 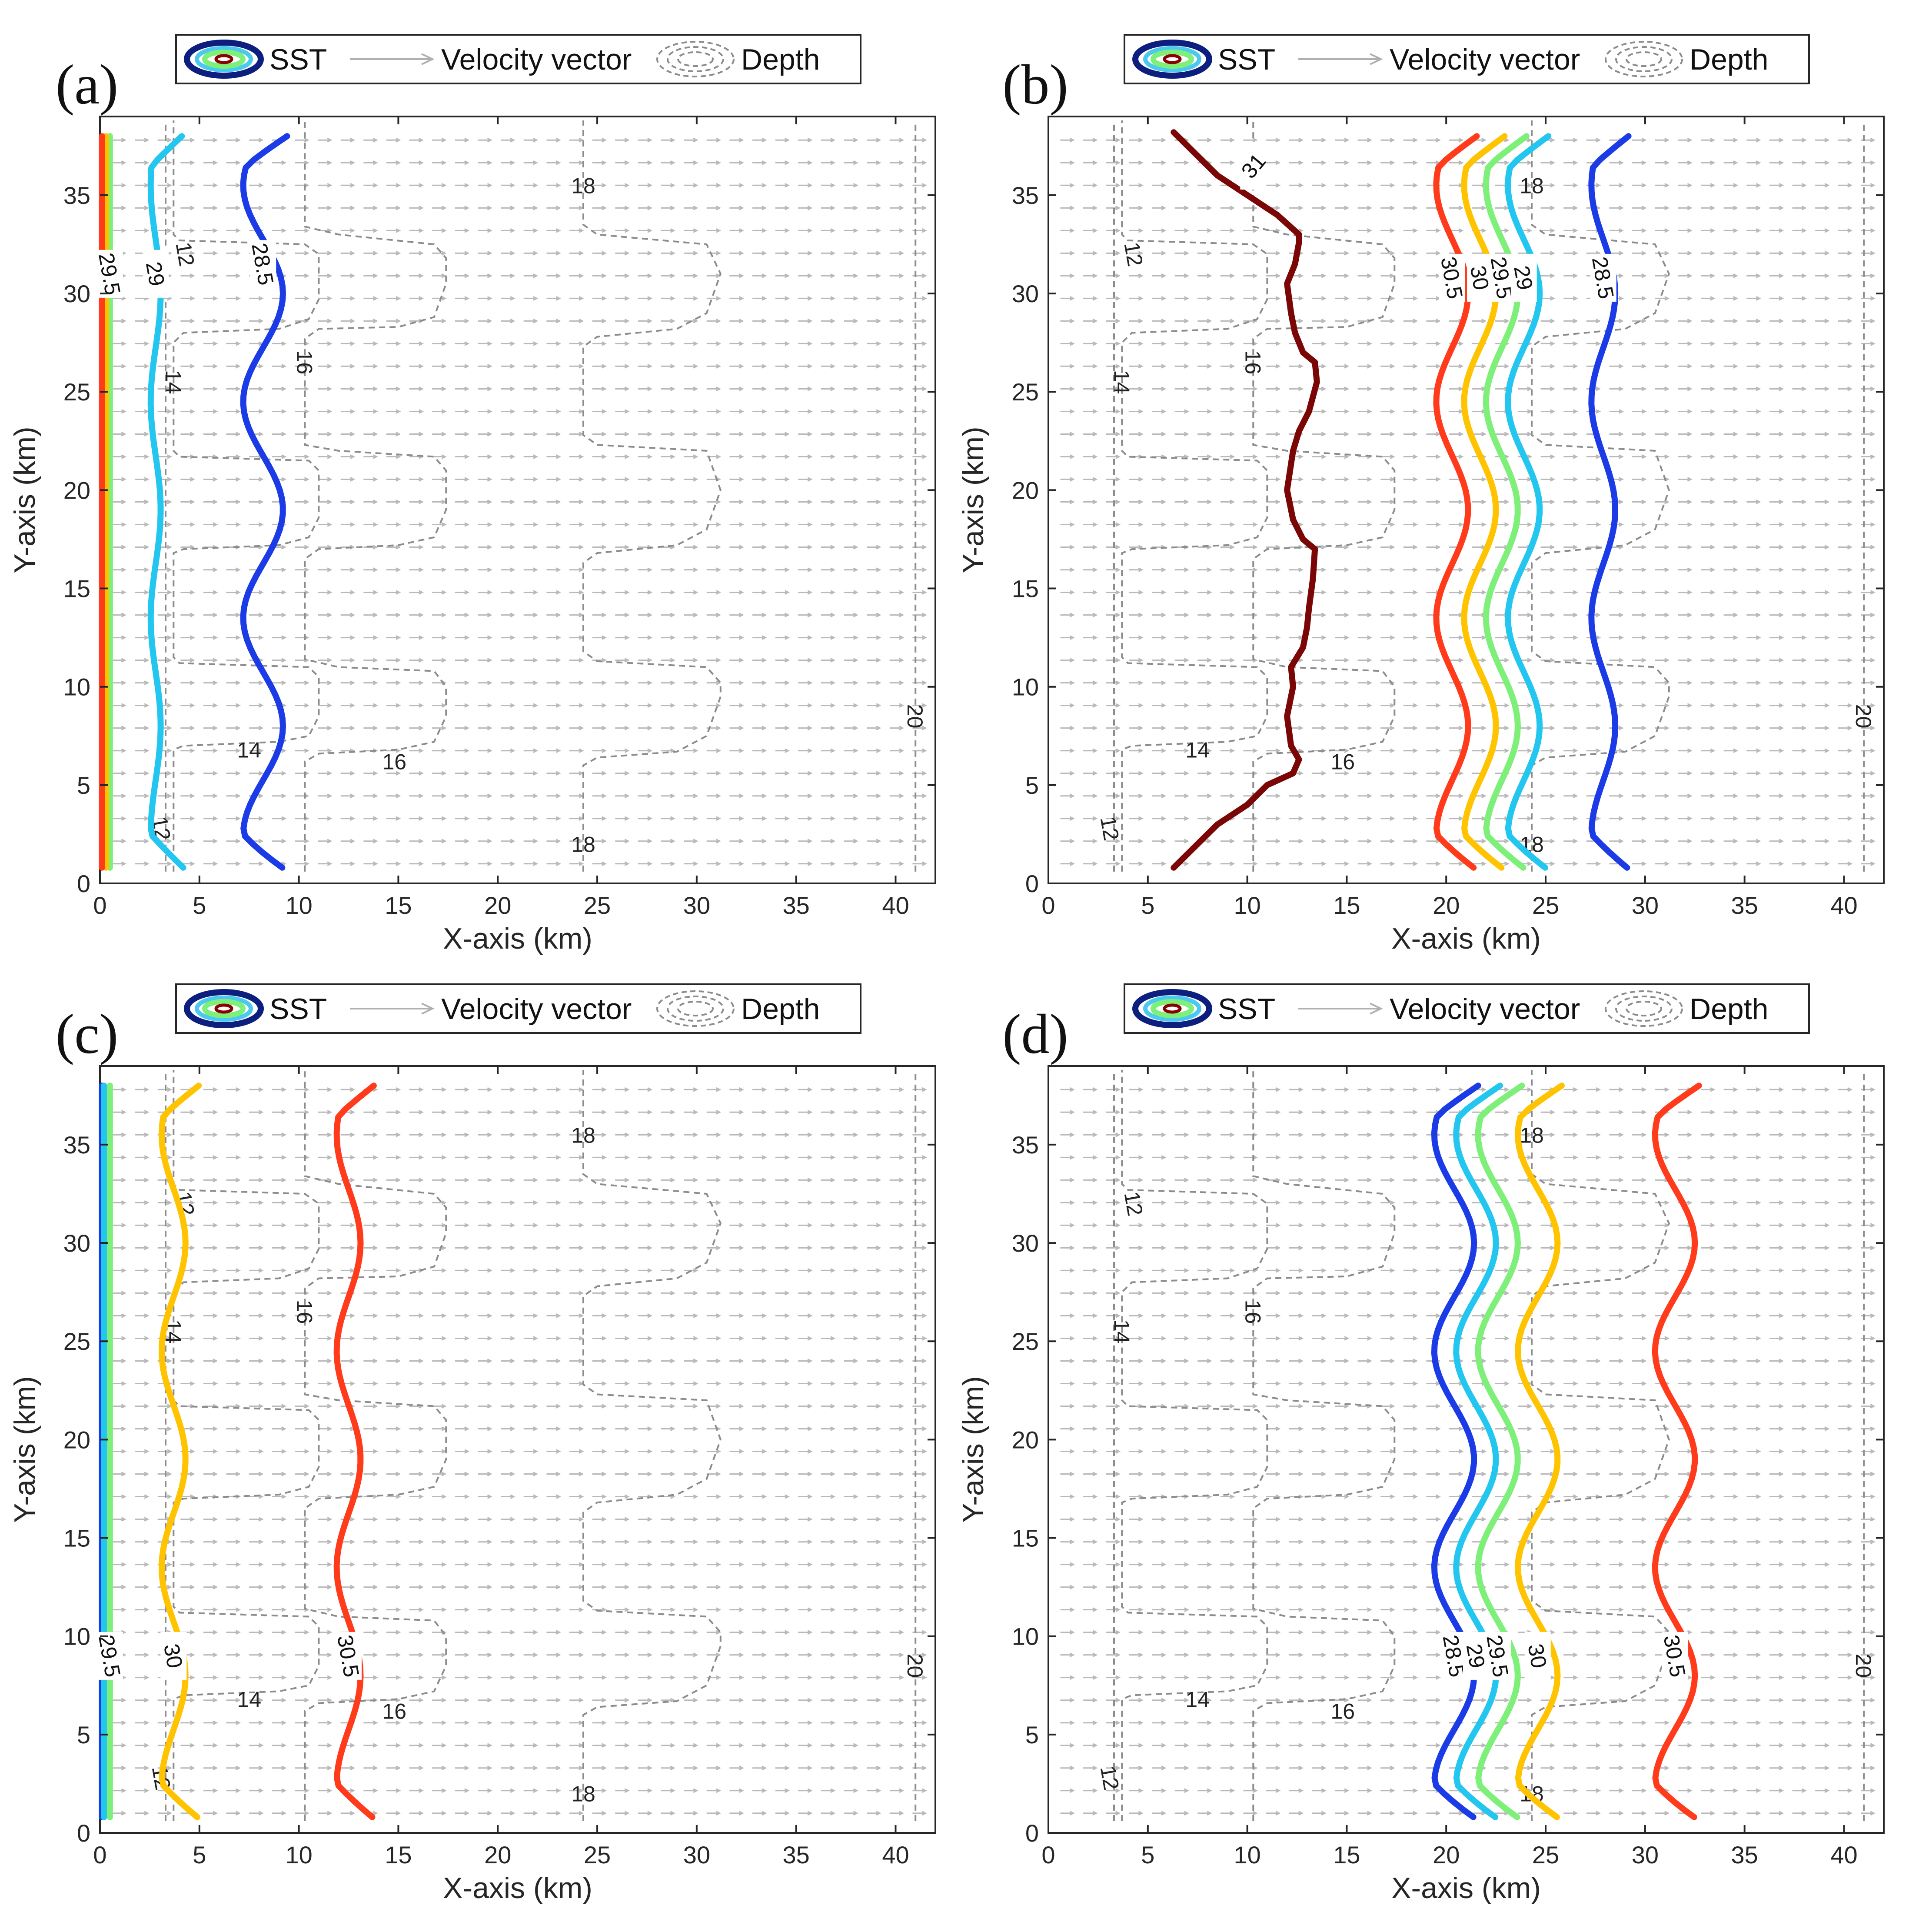 I want to click on x-tick-label: 0, so click(x=1048, y=905).